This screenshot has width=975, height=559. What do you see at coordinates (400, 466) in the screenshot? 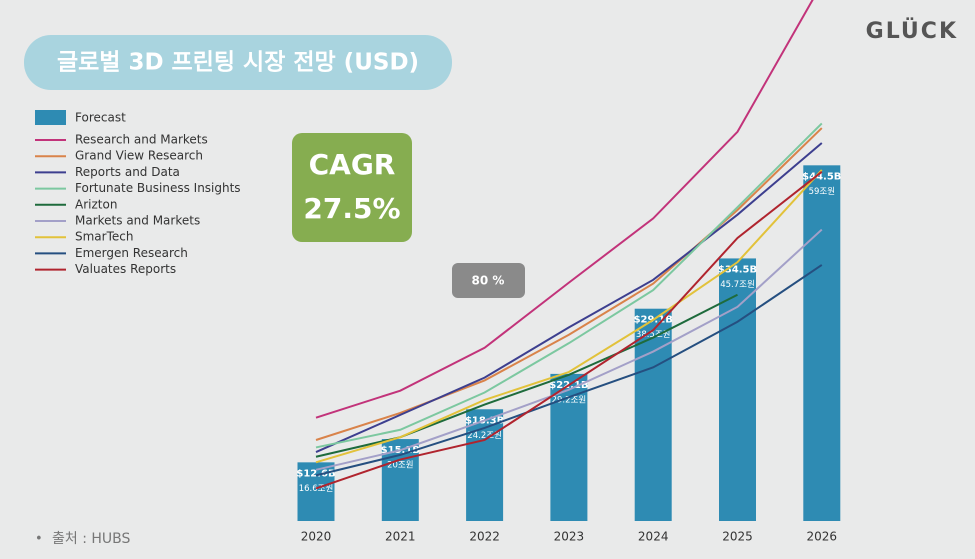
I see `krw-label: 20조원` at bounding box center [400, 466].